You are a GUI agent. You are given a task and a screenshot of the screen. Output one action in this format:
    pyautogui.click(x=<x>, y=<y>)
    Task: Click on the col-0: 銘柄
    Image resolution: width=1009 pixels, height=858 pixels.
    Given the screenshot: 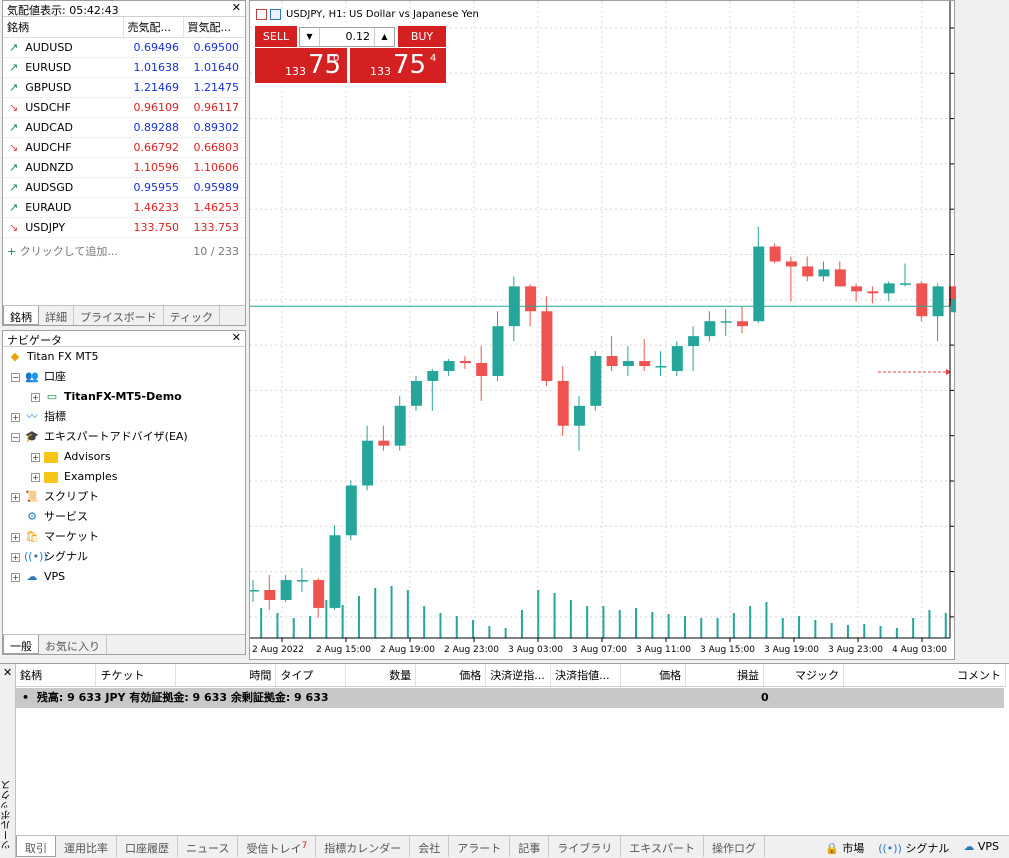 What is the action you would take?
    pyautogui.click(x=56, y=675)
    